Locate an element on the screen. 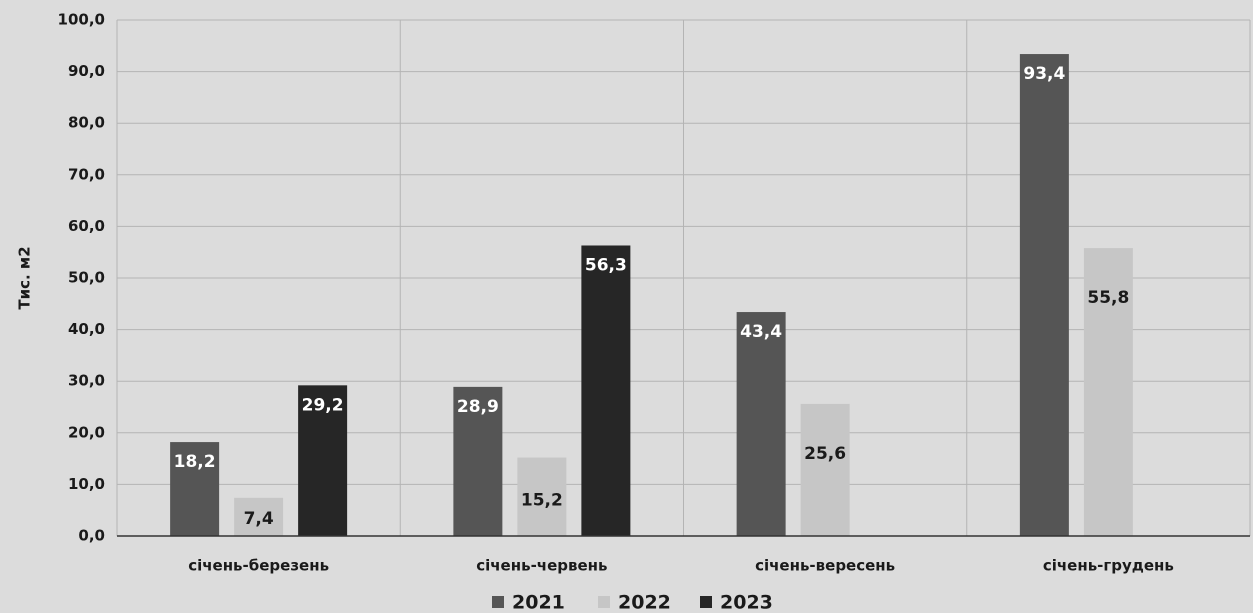  data-label: 15,2 is located at coordinates (542, 501).